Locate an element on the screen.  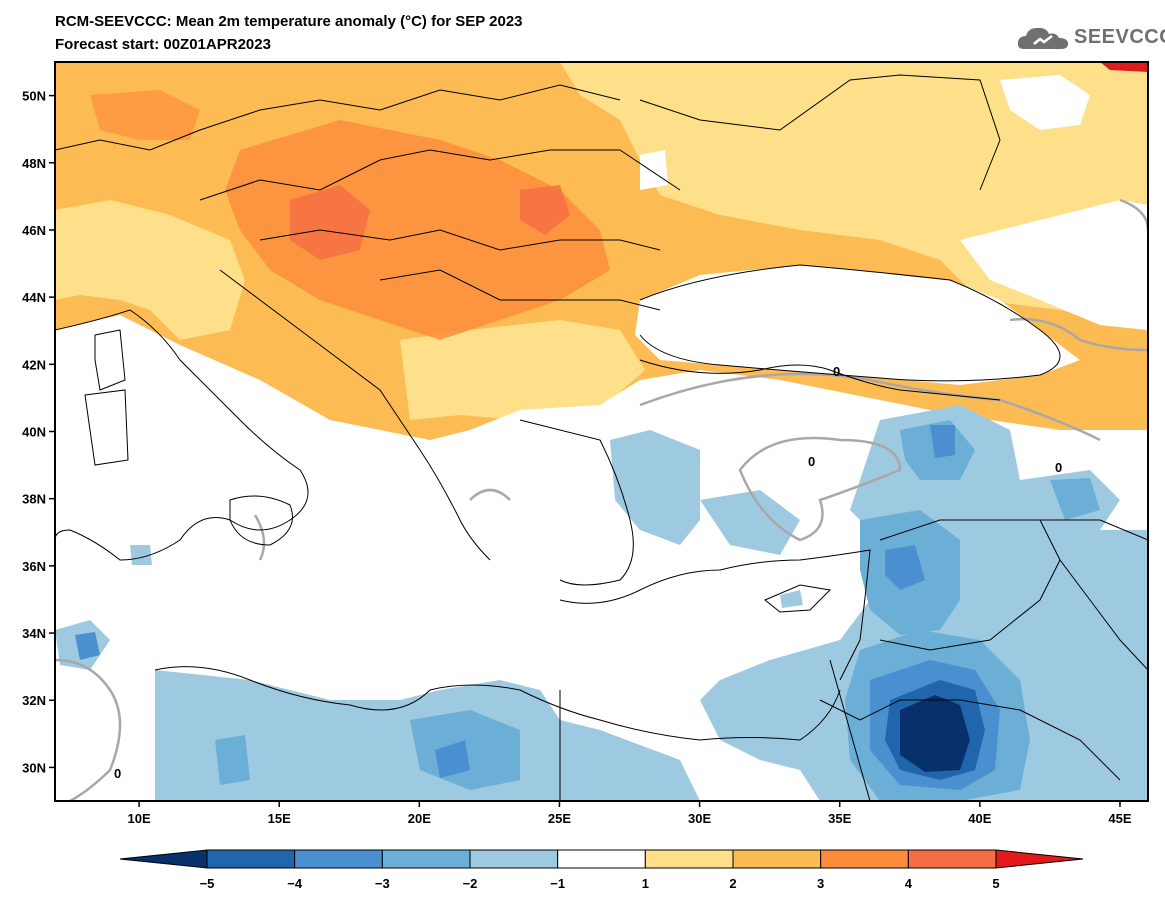
colorbar-label: 2 is located at coordinates (732, 883).